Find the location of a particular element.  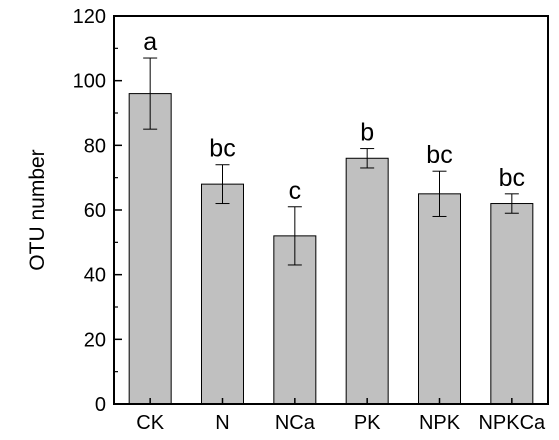

x-tick-label-npk: NPK is located at coordinates (440, 423).